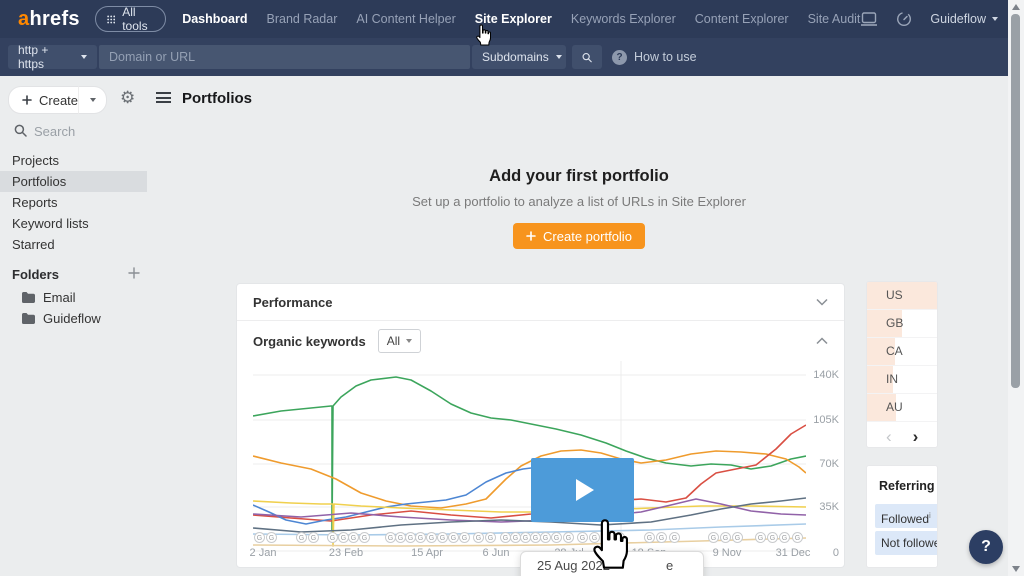 The height and width of the screenshot is (576, 1024). What do you see at coordinates (902, 434) in the screenshot?
I see `countries-pager: ‹ ›` at bounding box center [902, 434].